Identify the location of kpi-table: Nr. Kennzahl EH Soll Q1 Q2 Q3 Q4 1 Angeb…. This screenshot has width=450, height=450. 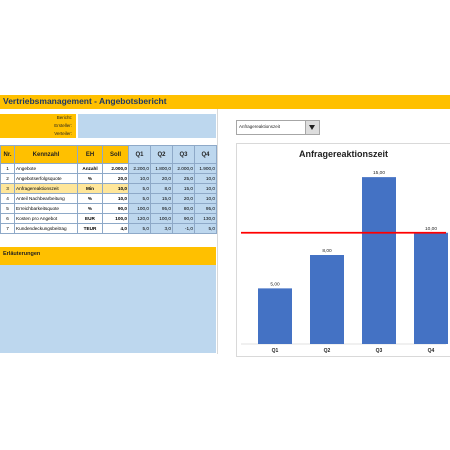
(108, 189).